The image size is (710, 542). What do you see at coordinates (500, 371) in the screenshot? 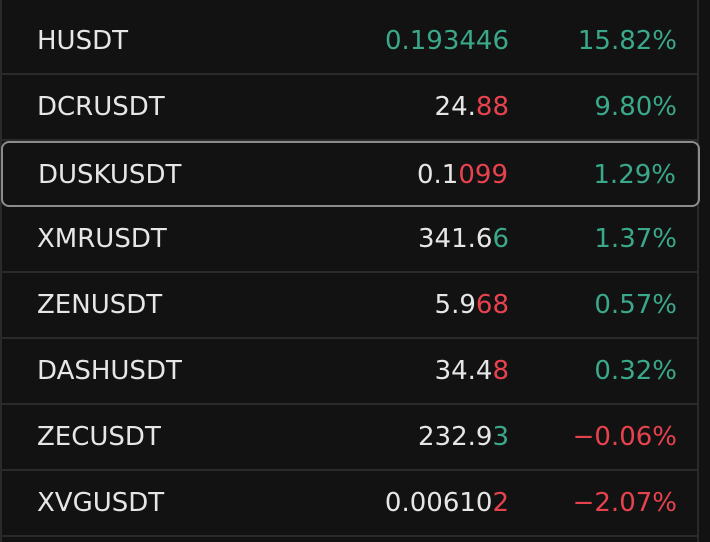
I see `price-part: 8` at bounding box center [500, 371].